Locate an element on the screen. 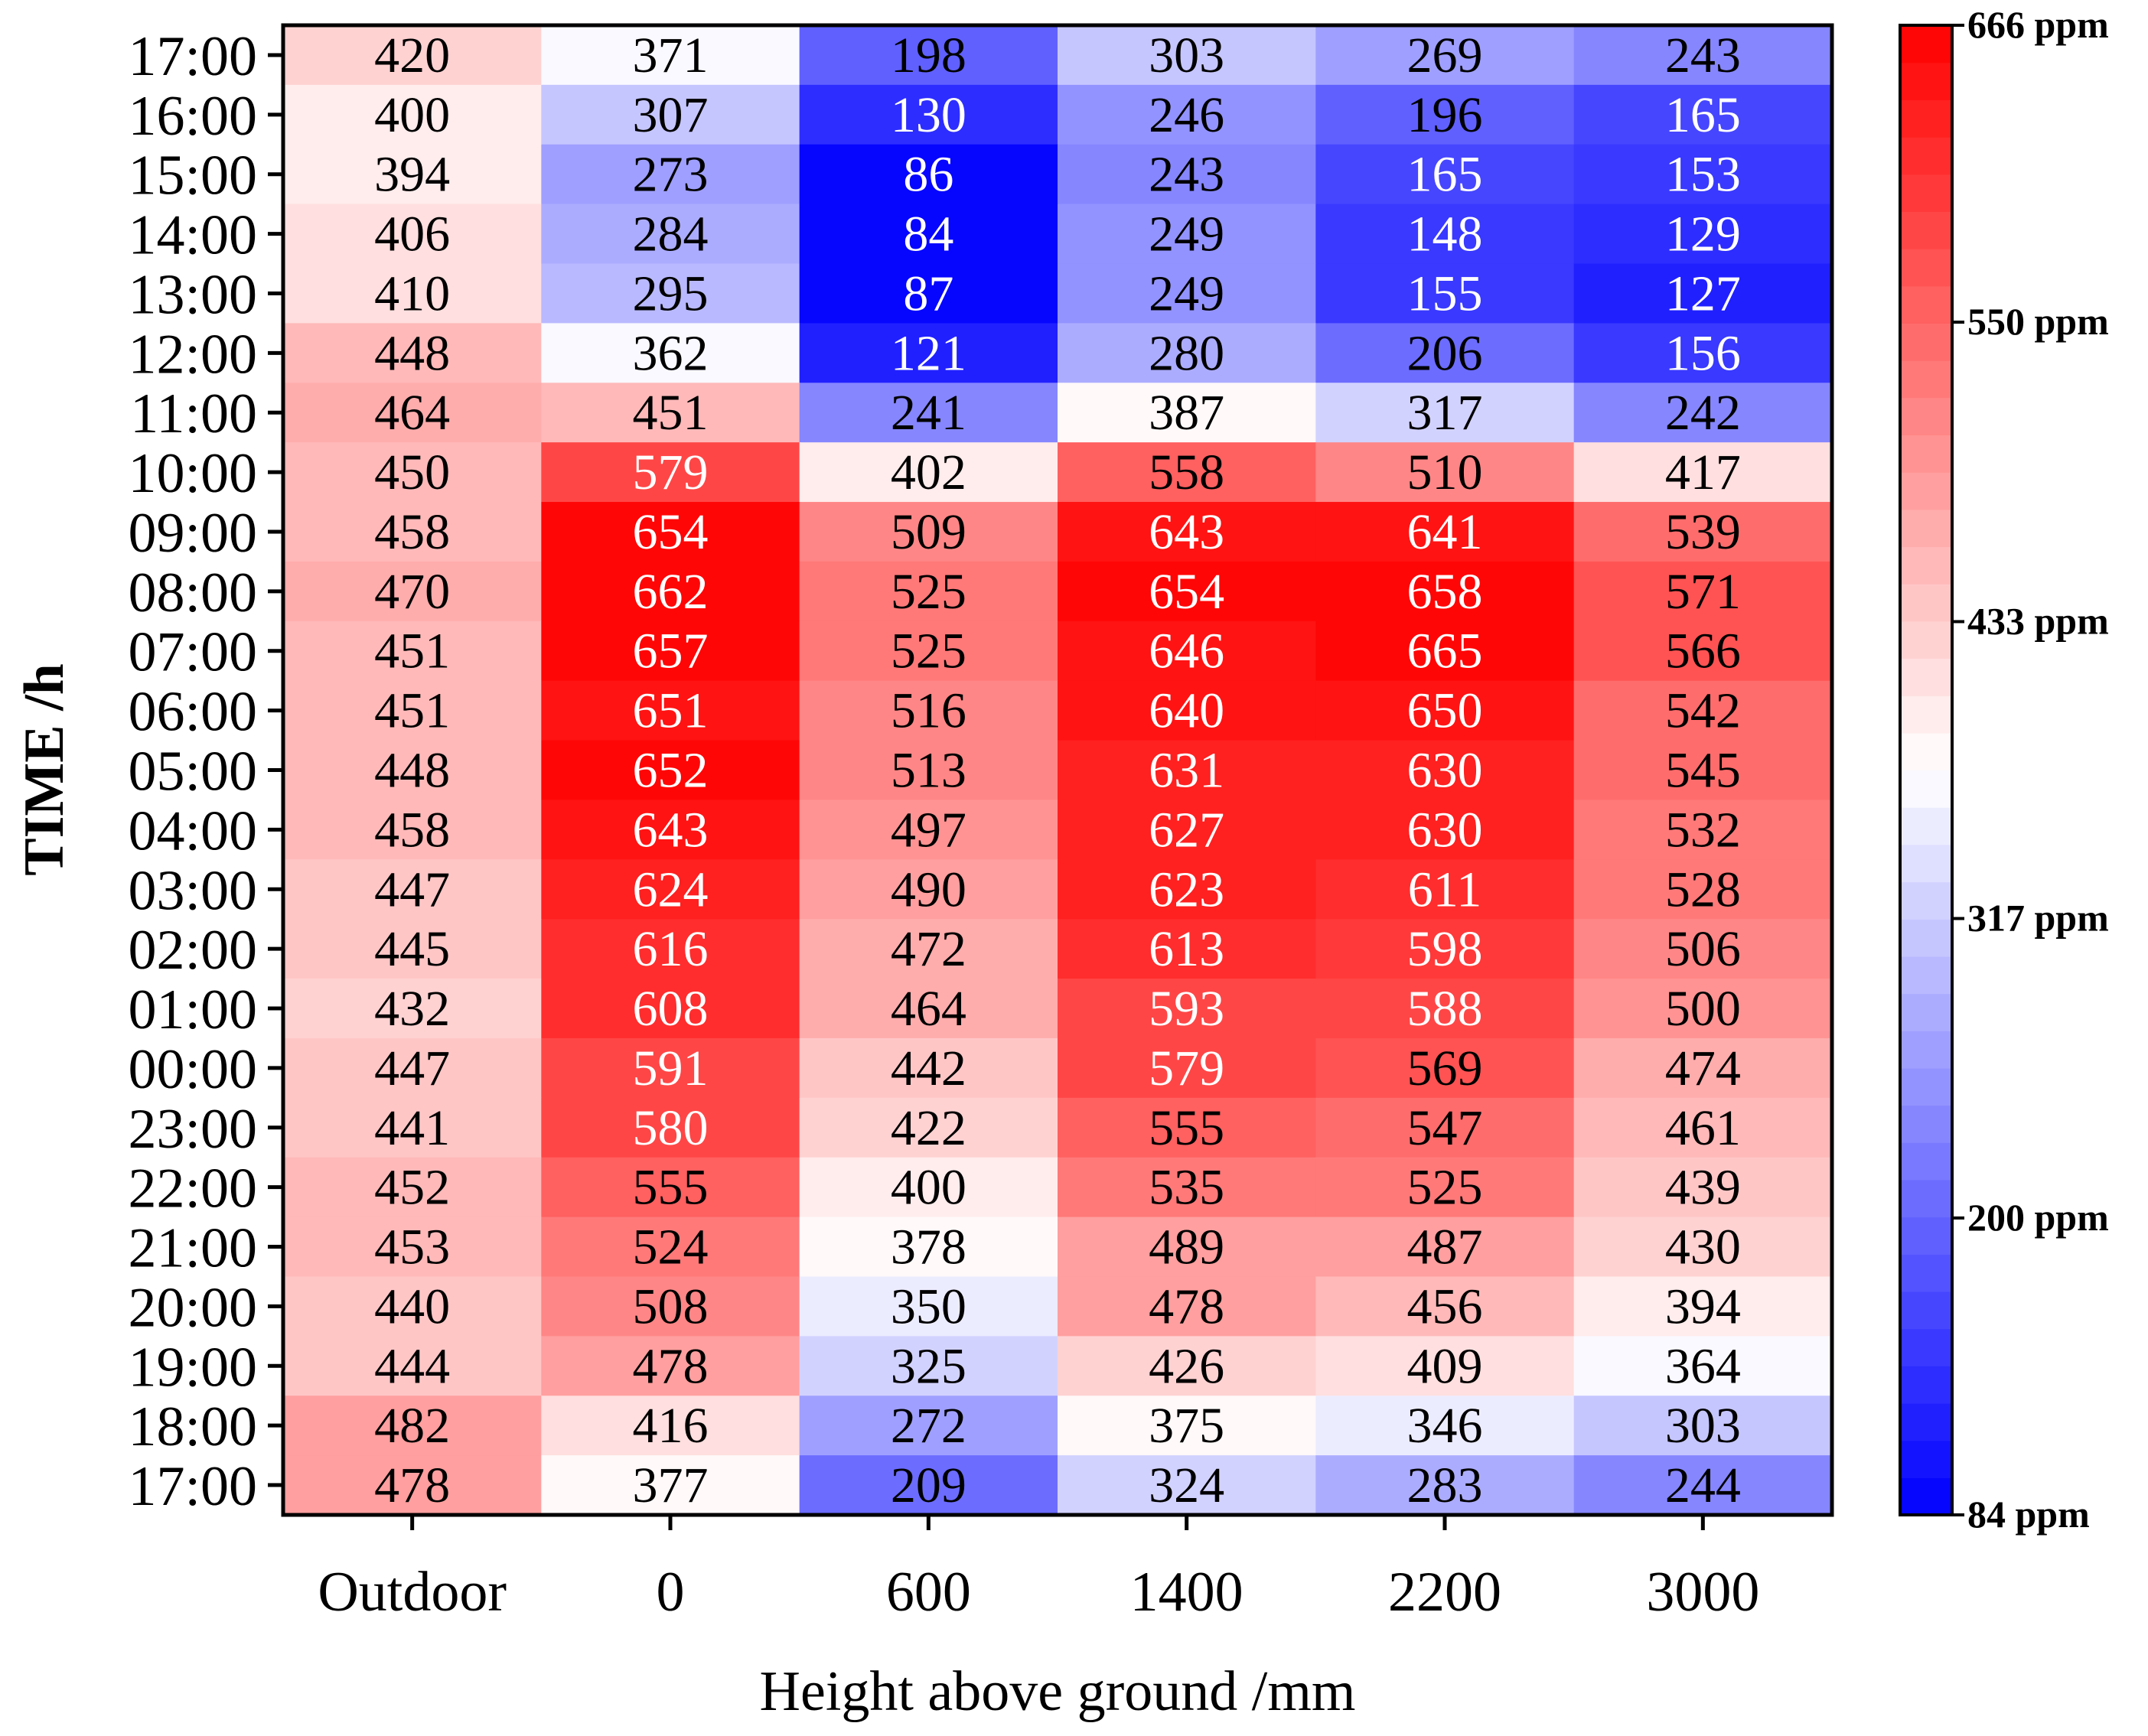 This screenshot has height=1736, width=2148. cell-value-label: 283 is located at coordinates (1445, 1485).